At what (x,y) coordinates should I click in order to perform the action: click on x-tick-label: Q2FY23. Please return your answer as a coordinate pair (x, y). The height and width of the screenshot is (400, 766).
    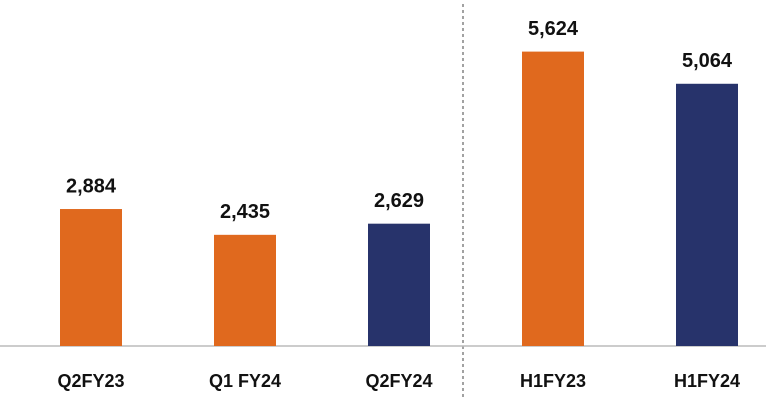
    Looking at the image, I should click on (90, 381).